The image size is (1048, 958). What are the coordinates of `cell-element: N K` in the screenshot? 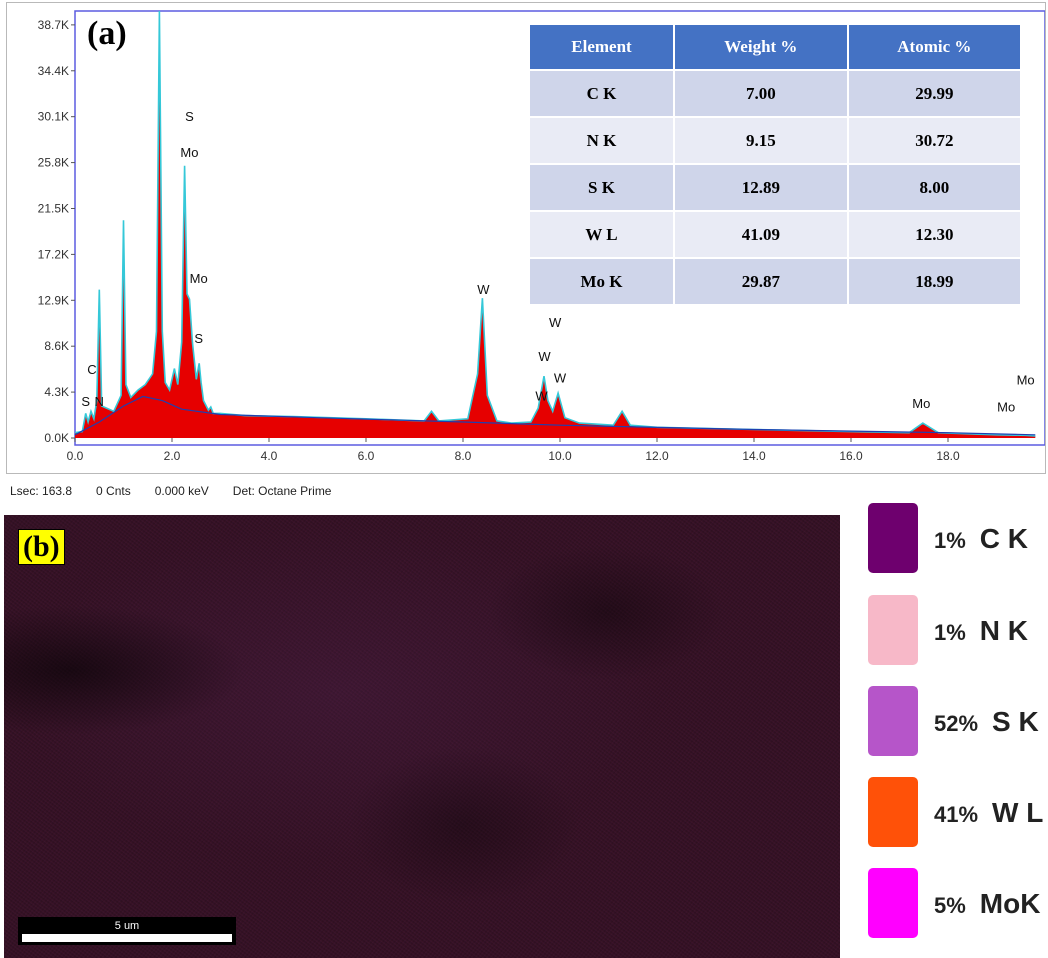 It's located at (602, 140).